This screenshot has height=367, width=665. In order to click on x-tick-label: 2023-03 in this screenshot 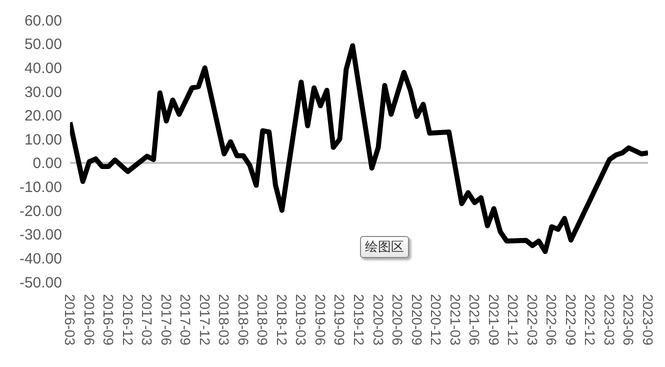, I will do `click(609, 320)`.